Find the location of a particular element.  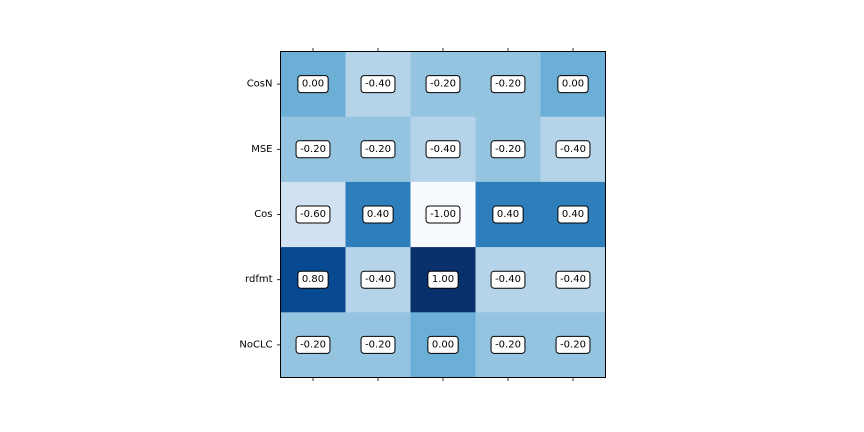

y-axis-tick-label: rdfmt is located at coordinates (259, 279).